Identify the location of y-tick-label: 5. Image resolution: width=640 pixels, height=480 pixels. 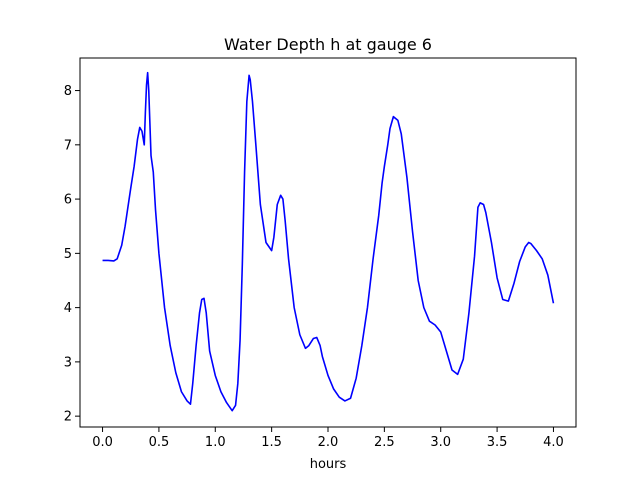
(68, 254).